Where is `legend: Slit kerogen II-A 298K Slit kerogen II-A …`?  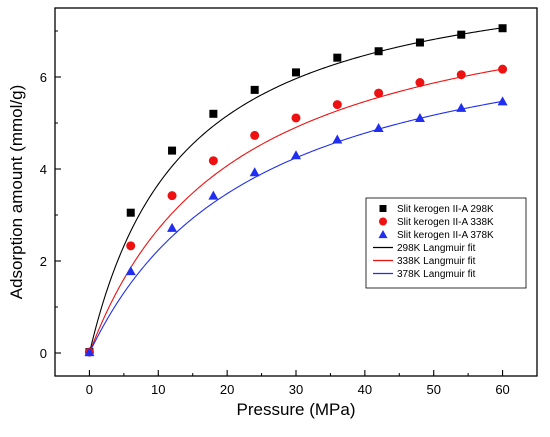
legend: Slit kerogen II-A 298K Slit kerogen II-A … is located at coordinates (446, 243).